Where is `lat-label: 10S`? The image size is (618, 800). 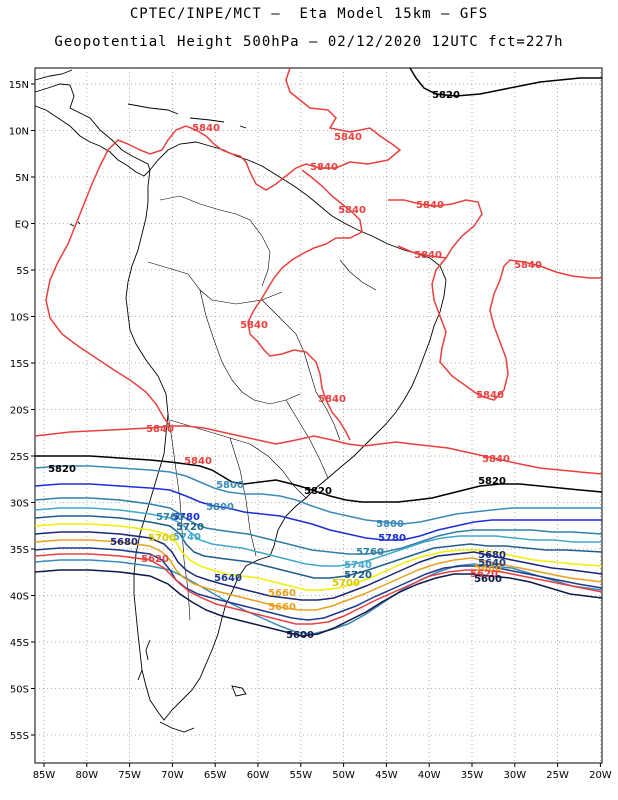
lat-label: 10S is located at coordinates (19, 318).